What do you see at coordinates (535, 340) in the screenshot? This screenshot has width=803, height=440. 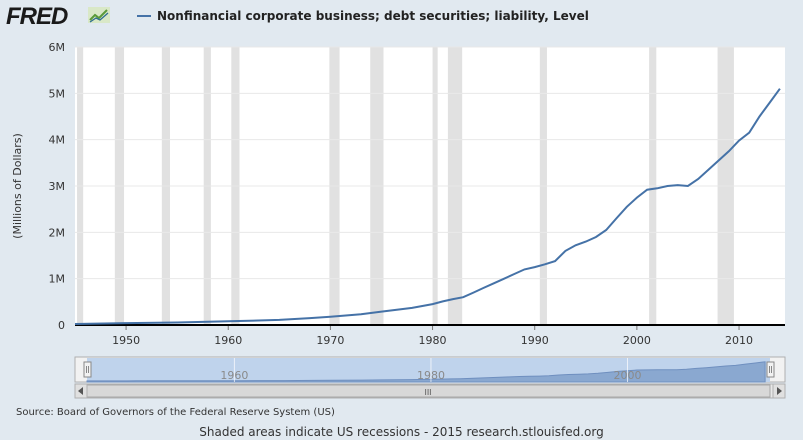 I see `x-tick-label: 1990` at bounding box center [535, 340].